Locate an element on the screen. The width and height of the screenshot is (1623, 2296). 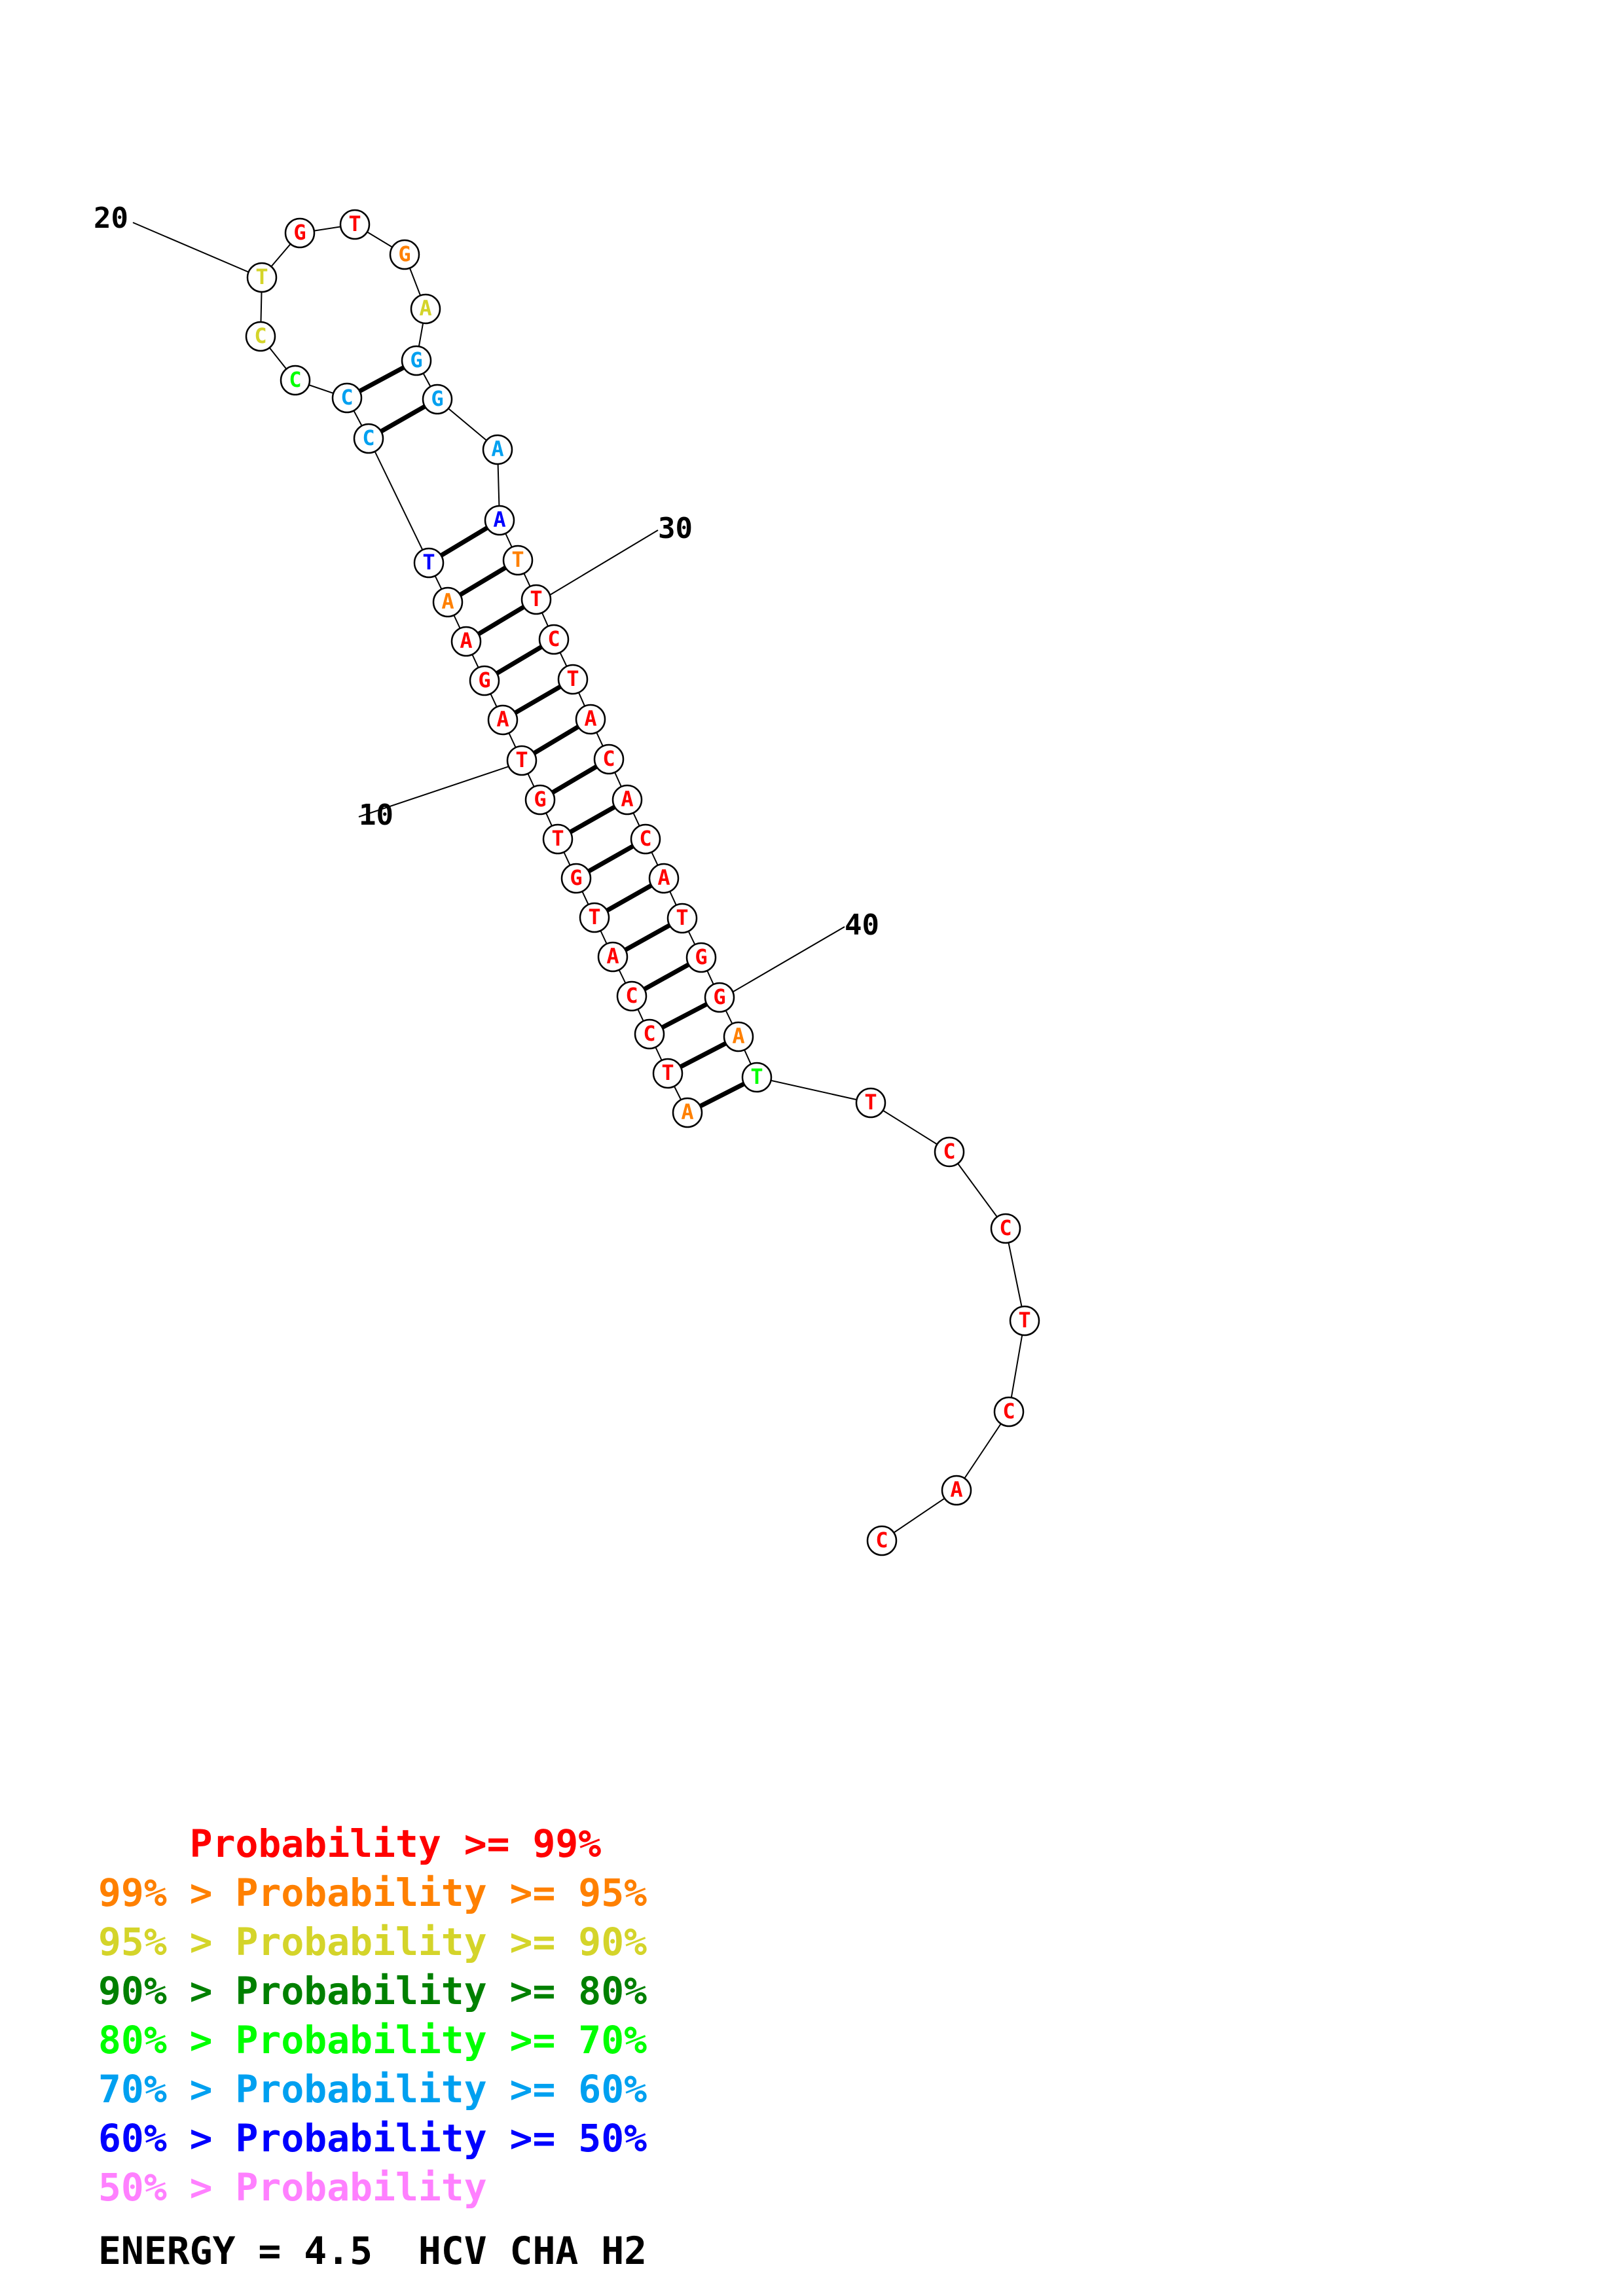
nucleotide-17: C is located at coordinates (347, 398).